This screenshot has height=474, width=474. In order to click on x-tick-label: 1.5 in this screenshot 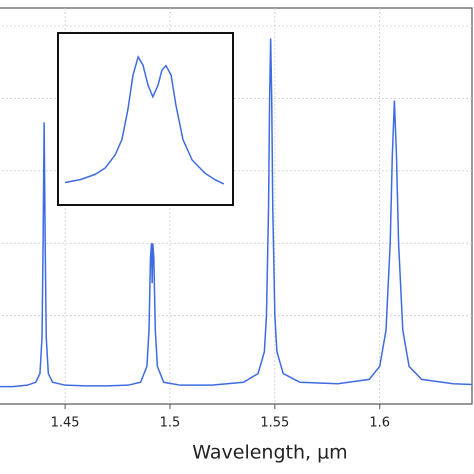, I will do `click(170, 423)`.